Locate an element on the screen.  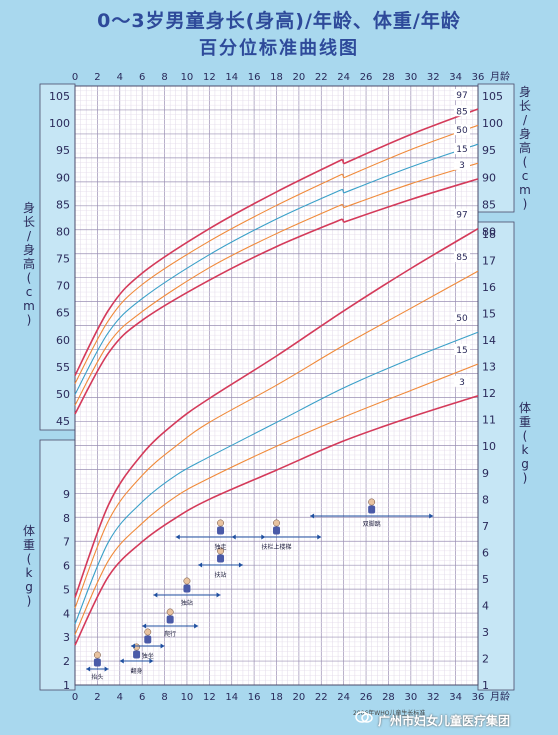
weight-axis-title-left: ) is located at coordinates (29, 601).